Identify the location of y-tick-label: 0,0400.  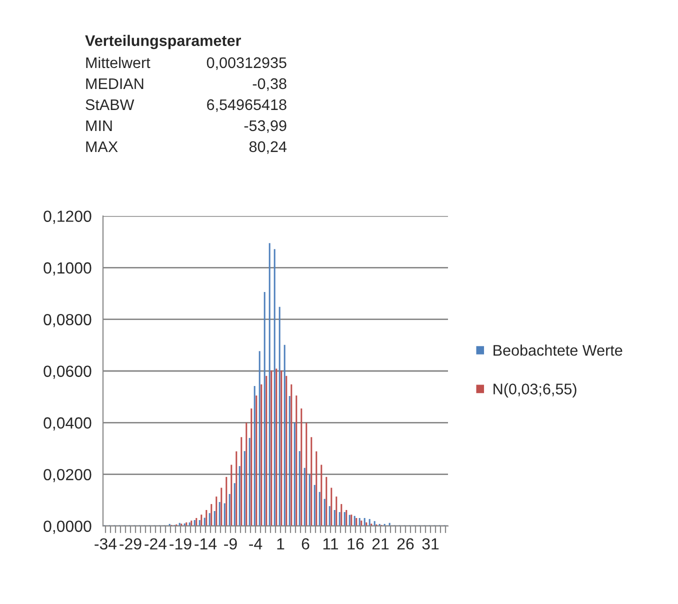
(68, 423).